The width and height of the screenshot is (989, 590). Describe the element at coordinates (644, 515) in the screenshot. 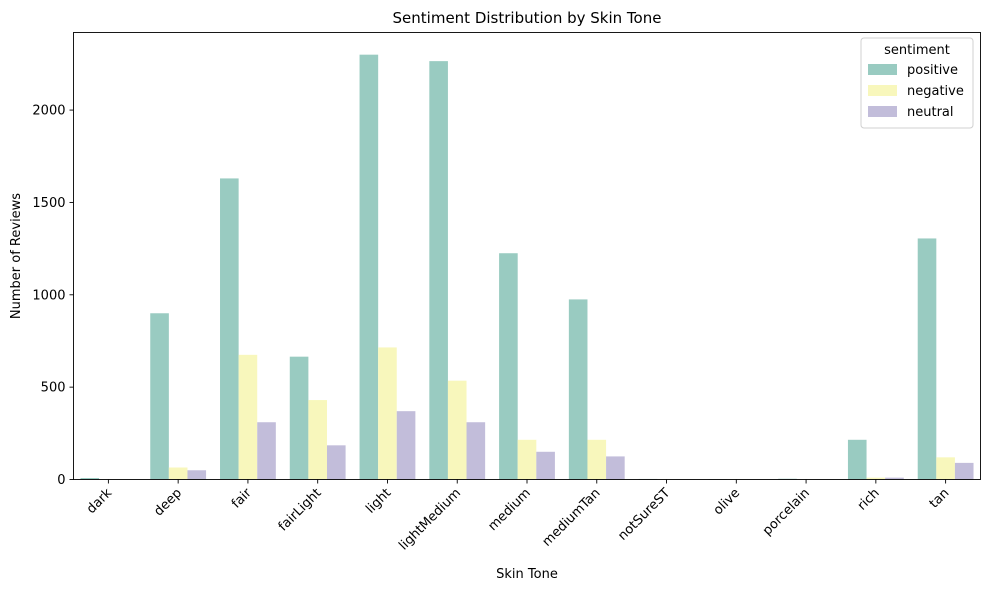

I see `x-tick-label-notSureST: notSureST` at that location.